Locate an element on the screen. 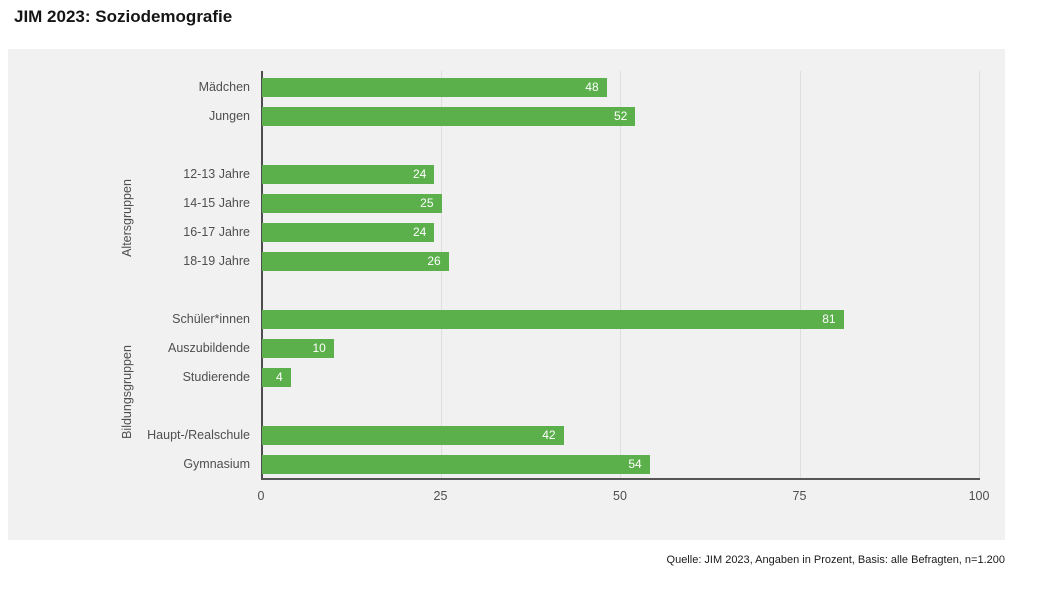 This screenshot has height=609, width=1050. category-label: Schüler*innen is located at coordinates (211, 318).